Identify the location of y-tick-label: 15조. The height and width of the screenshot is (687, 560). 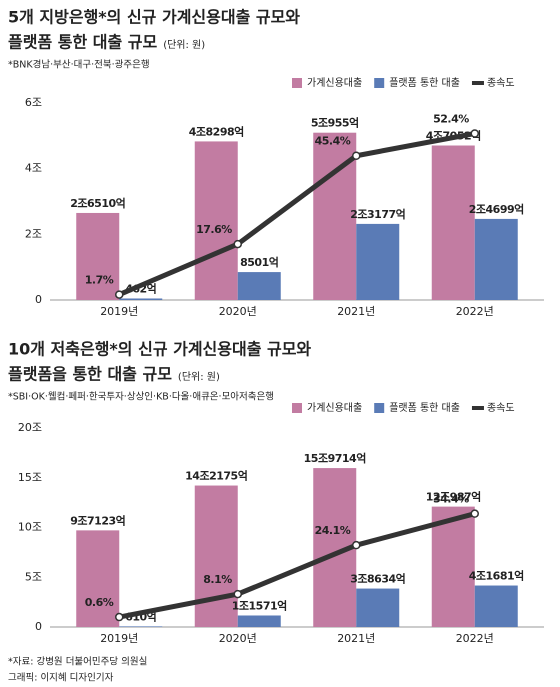
(30, 477).